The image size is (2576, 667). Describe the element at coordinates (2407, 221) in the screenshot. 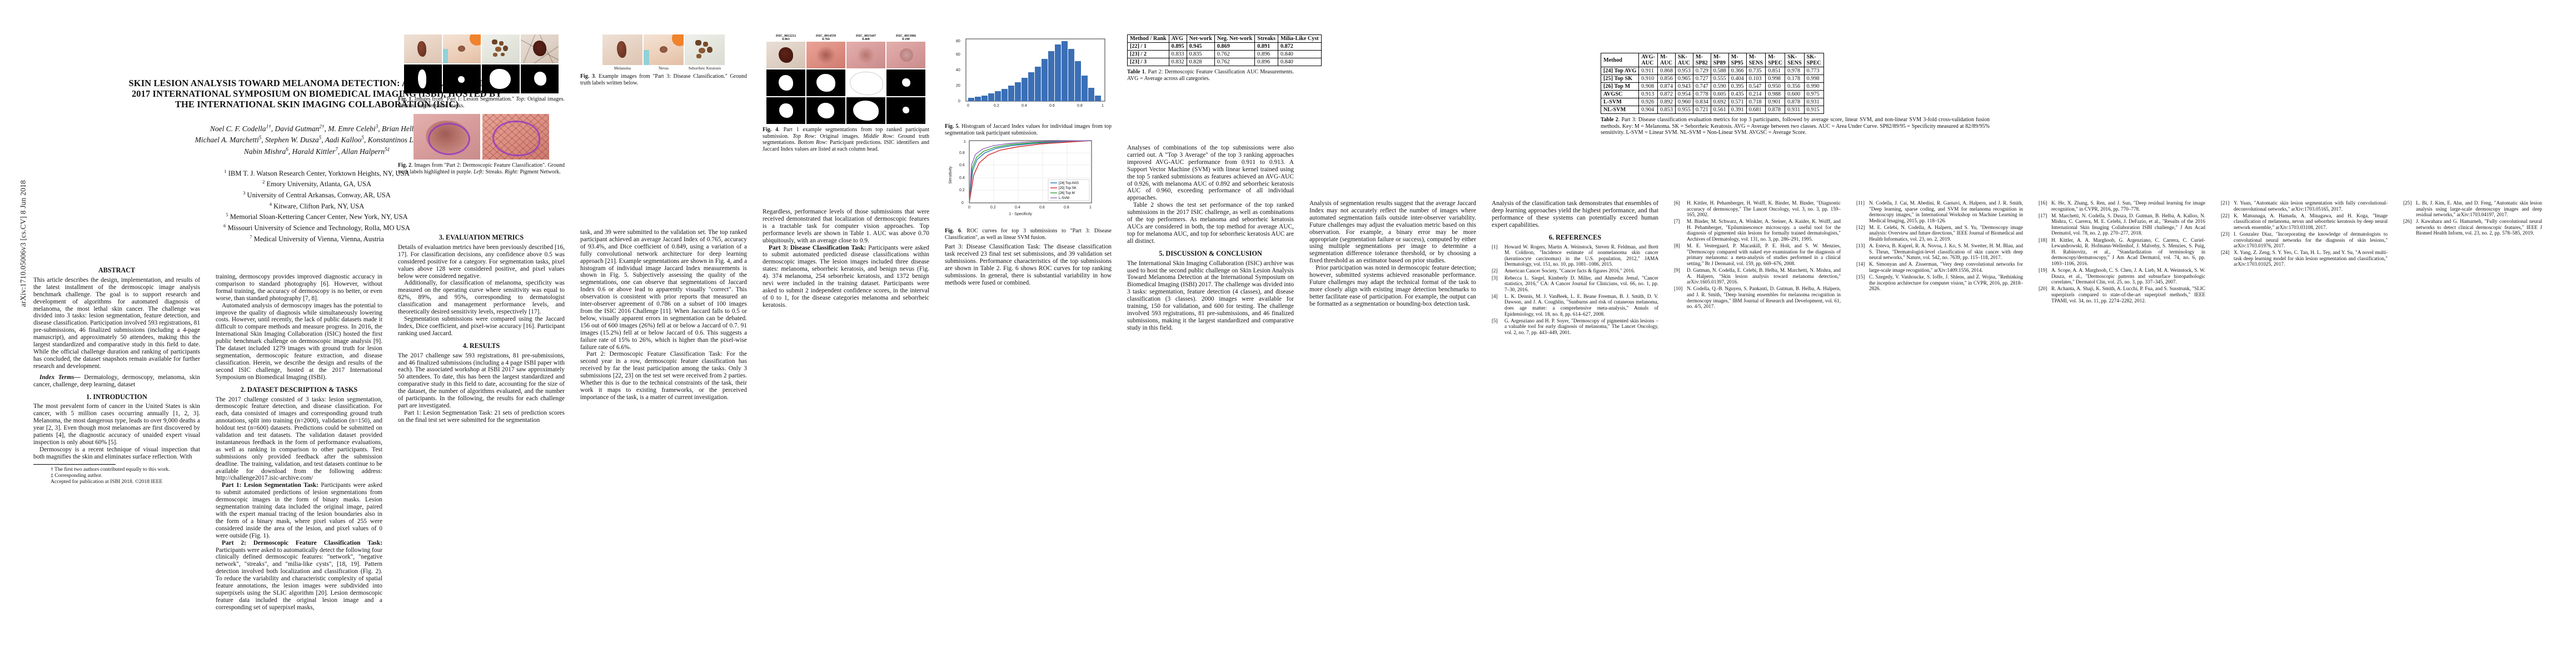

I see `reference-number: [26]` at that location.